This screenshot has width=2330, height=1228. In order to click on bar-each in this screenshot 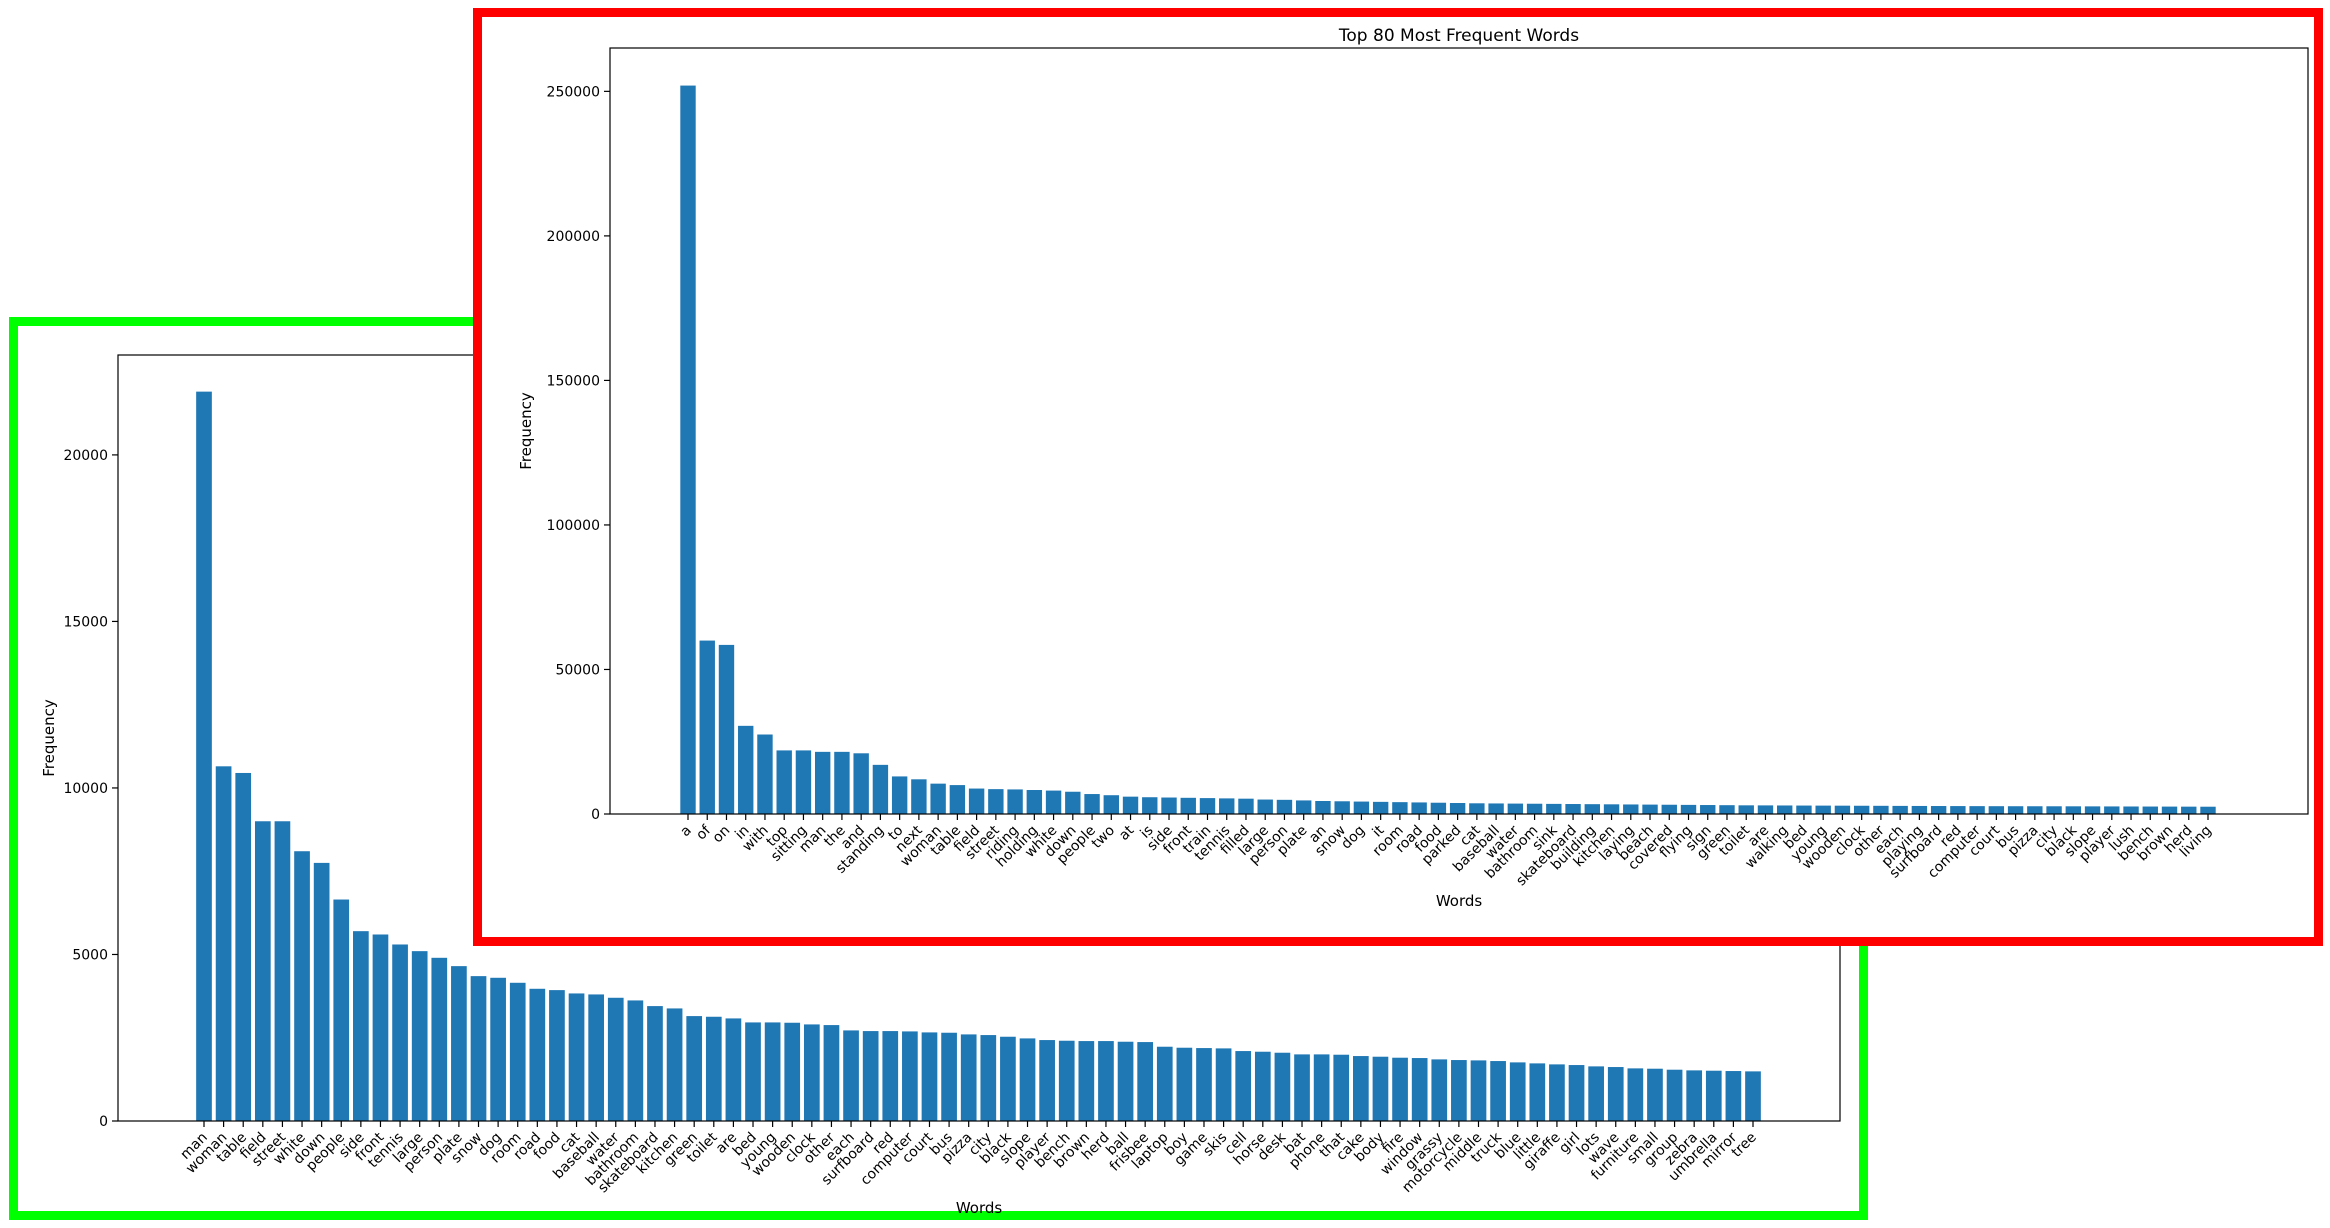, I will do `click(1900, 809)`.